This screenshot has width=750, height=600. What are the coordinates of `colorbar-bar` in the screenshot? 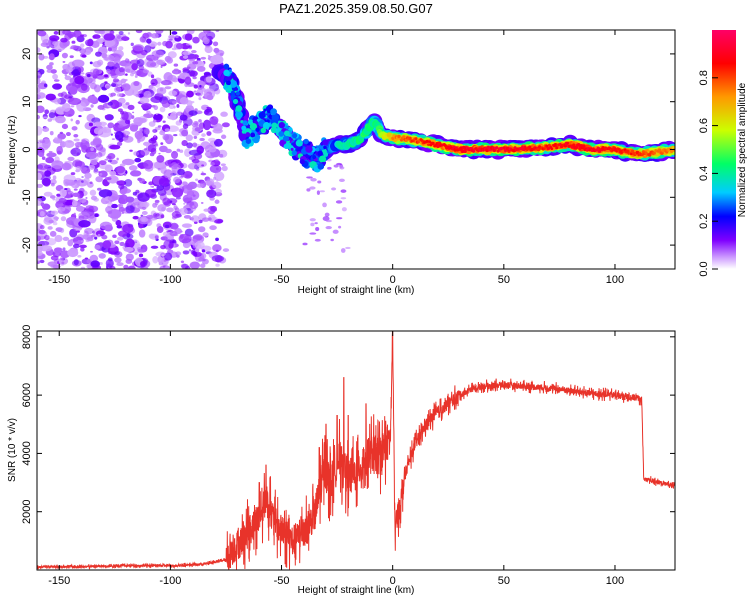 It's located at (724, 149).